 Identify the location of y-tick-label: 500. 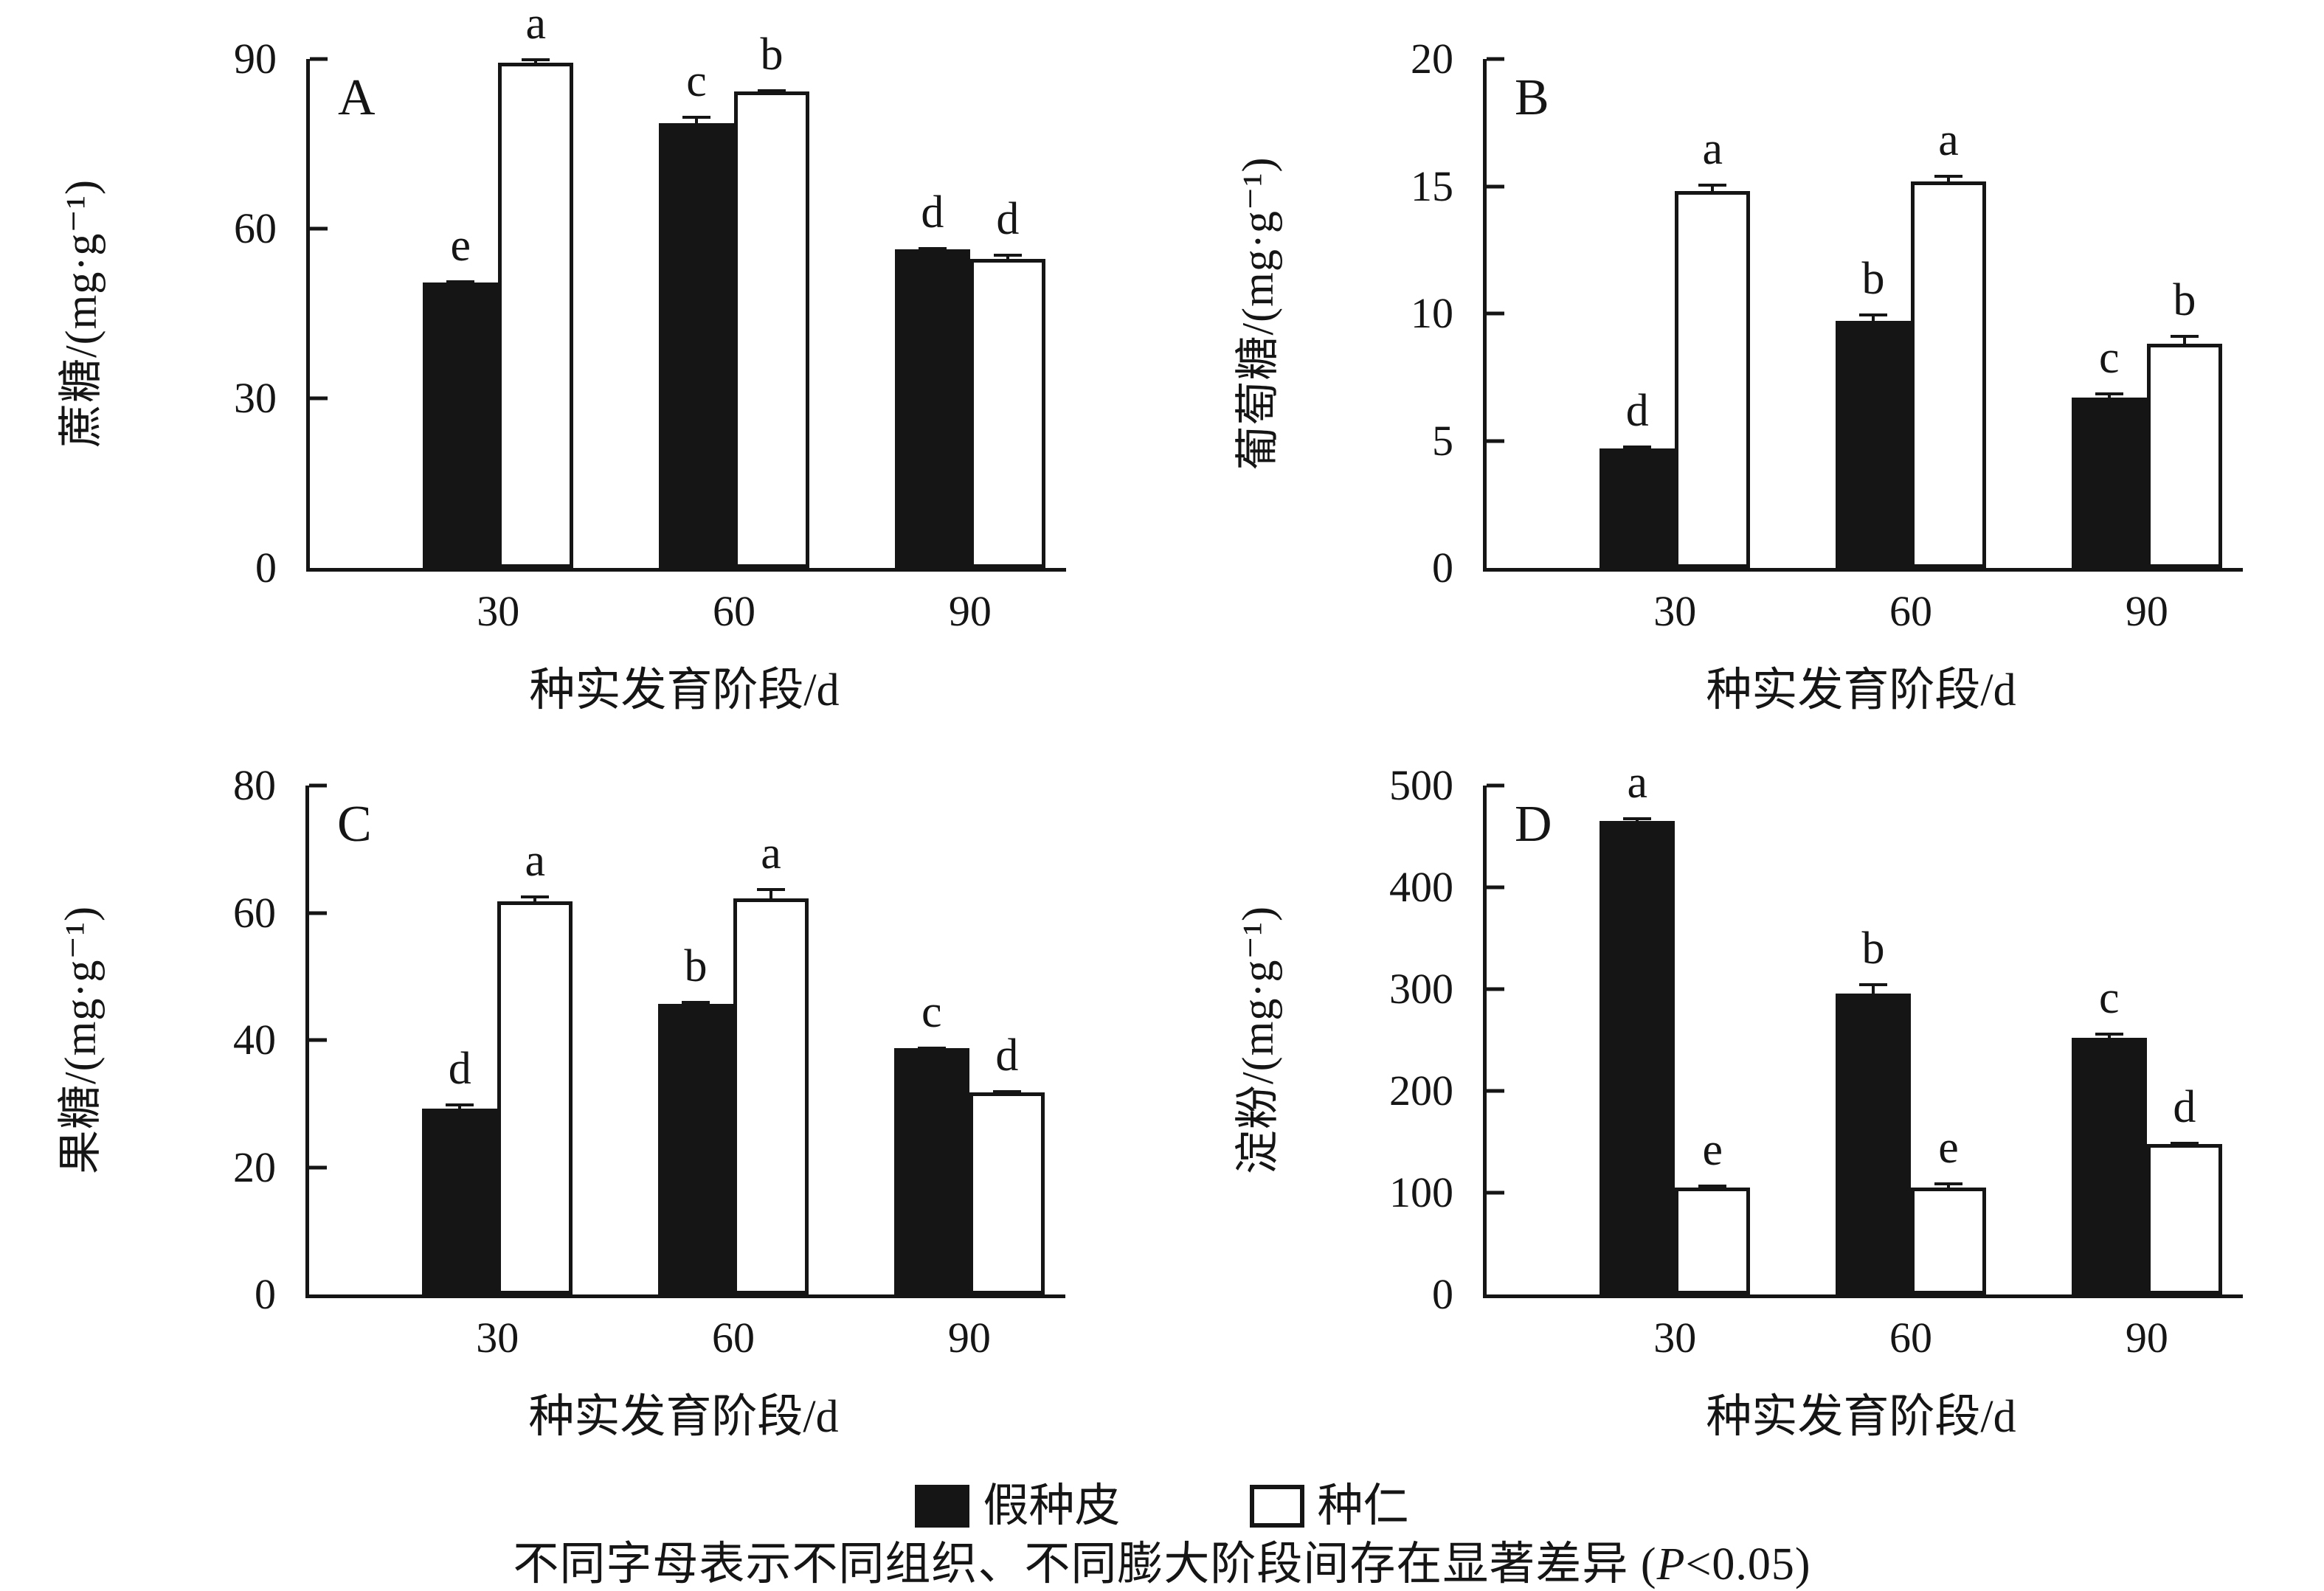
(1421, 785).